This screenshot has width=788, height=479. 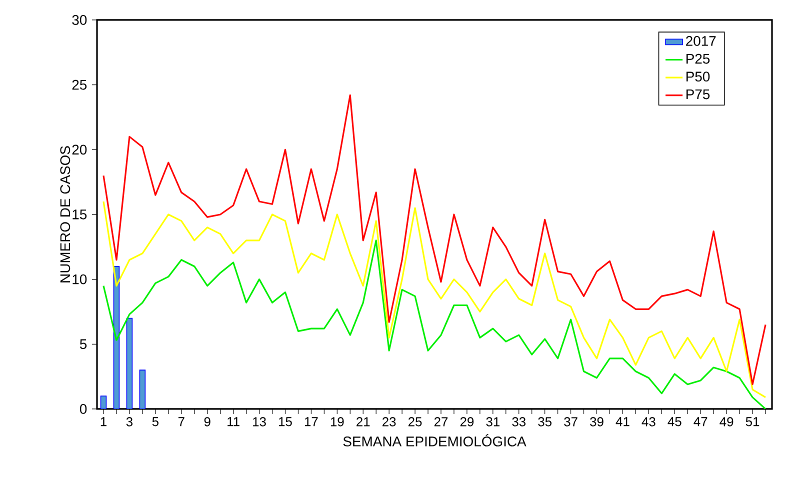 I want to click on x-tick-label: 43, so click(x=649, y=421).